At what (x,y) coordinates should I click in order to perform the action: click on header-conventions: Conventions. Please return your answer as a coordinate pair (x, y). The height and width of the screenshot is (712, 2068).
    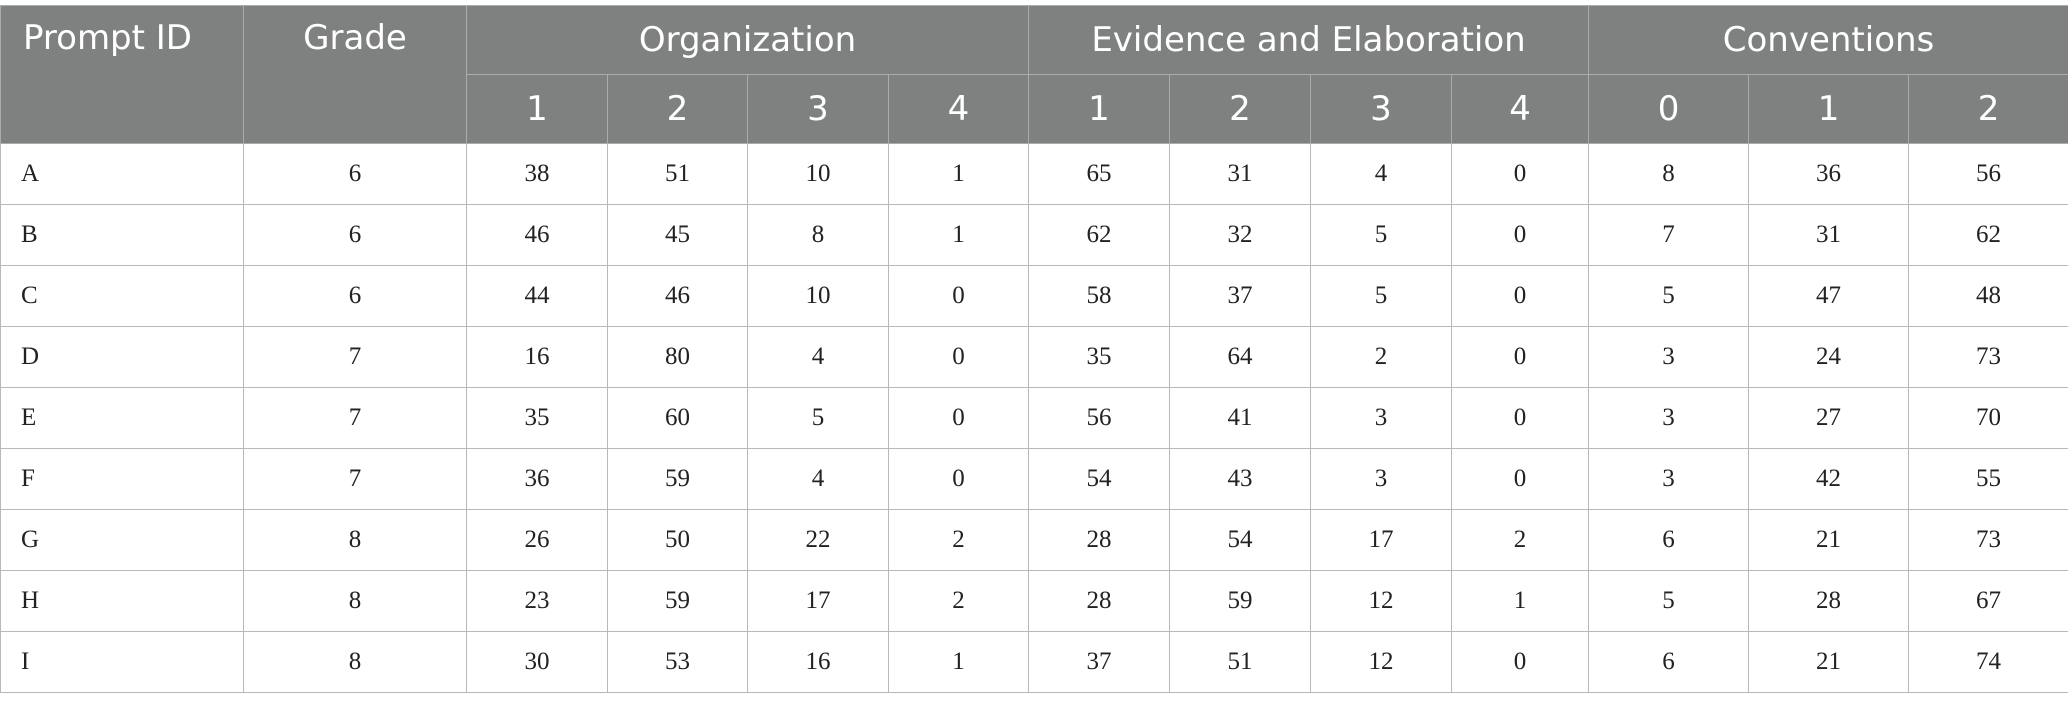
    Looking at the image, I should click on (1828, 40).